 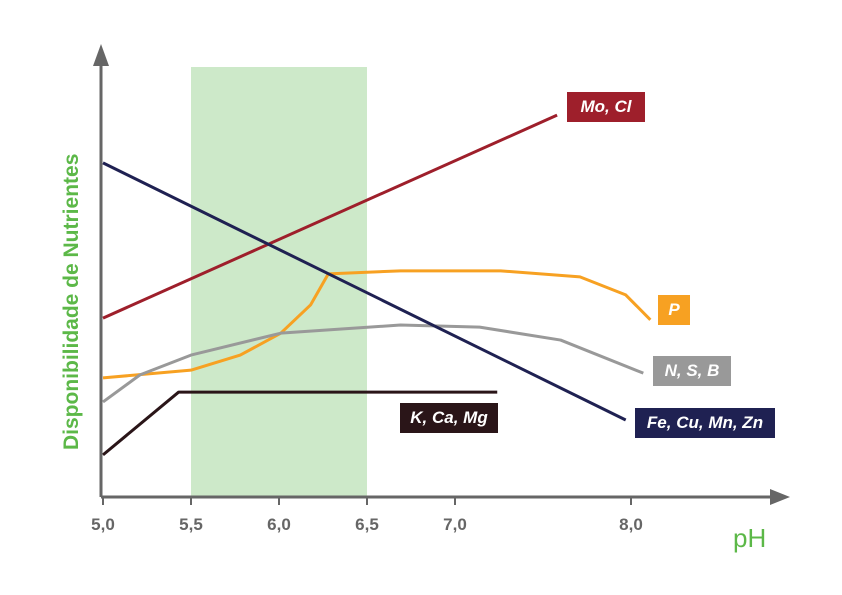 What do you see at coordinates (692, 371) in the screenshot?
I see `legend-label-n-s-b: N, S, B` at bounding box center [692, 371].